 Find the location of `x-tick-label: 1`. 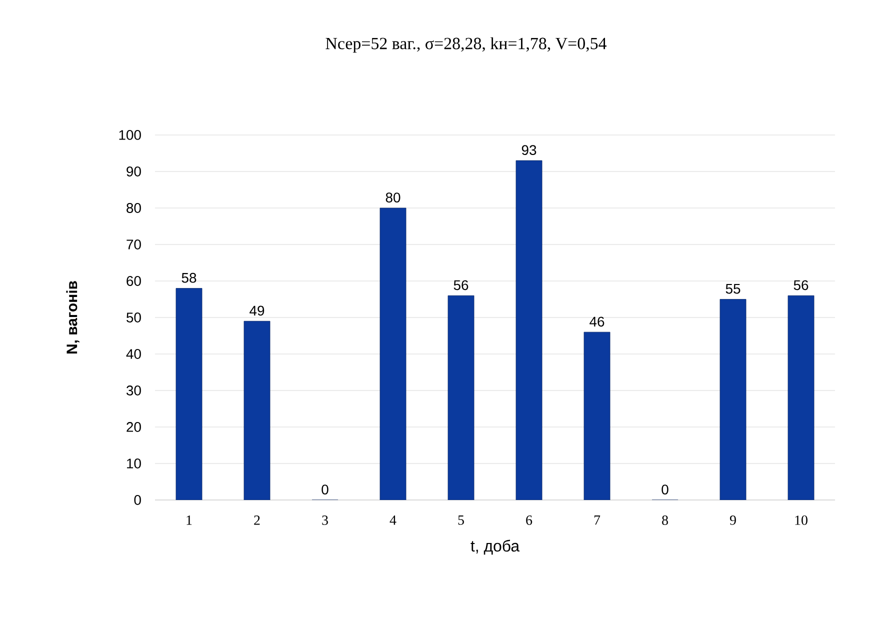

x-tick-label: 1 is located at coordinates (189, 520).